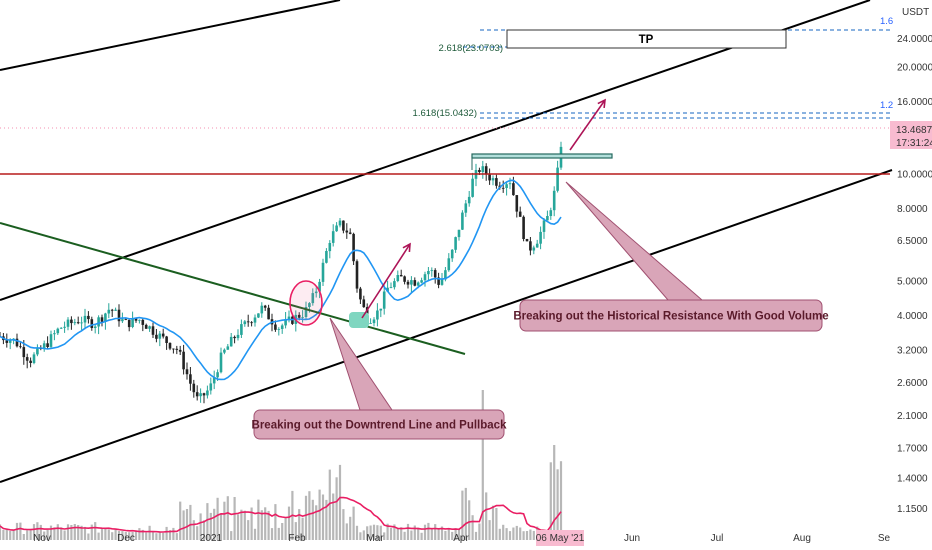 This screenshot has height=550, width=932. I want to click on time-tick-label: Nov, so click(42, 538).